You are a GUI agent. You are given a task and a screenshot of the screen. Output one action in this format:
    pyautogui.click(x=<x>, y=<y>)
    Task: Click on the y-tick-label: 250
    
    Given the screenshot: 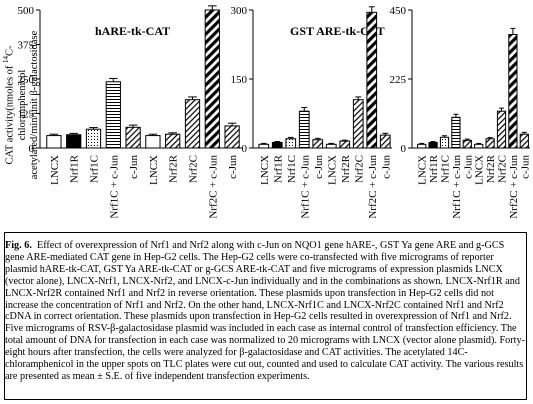 What is the action you would take?
    pyautogui.click(x=26, y=80)
    